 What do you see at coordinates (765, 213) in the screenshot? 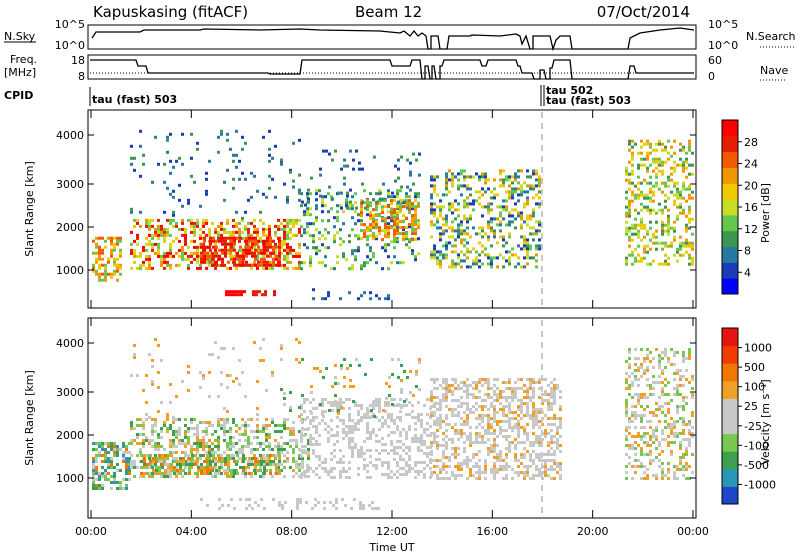
I see `power-colorbar-label: Power [dB]` at bounding box center [765, 213].